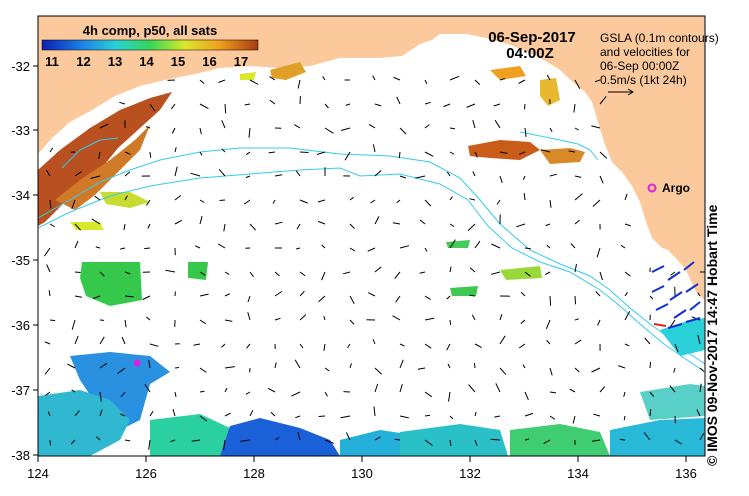 This screenshot has width=749, height=496. Describe the element at coordinates (578, 473) in the screenshot. I see `x-tick-label: 134` at that location.